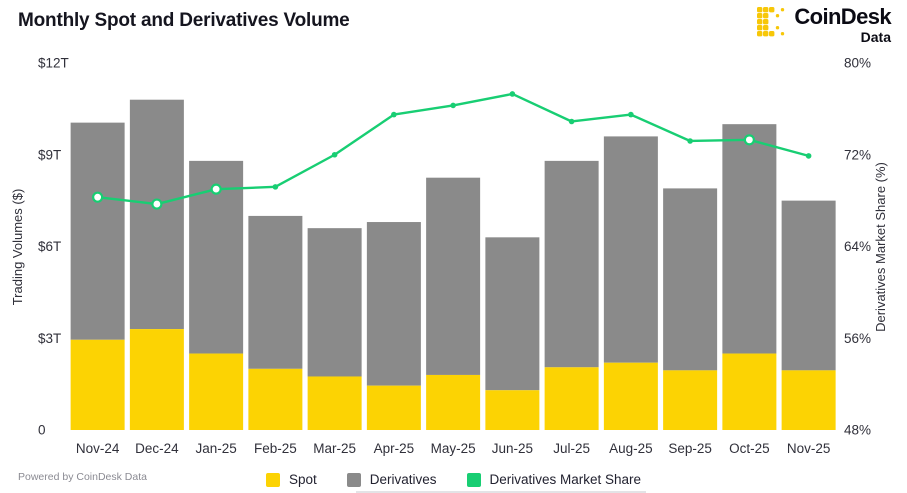 The width and height of the screenshot is (907, 493). What do you see at coordinates (690, 448) in the screenshot?
I see `x-tick-Sep-25: Sep-25` at bounding box center [690, 448].